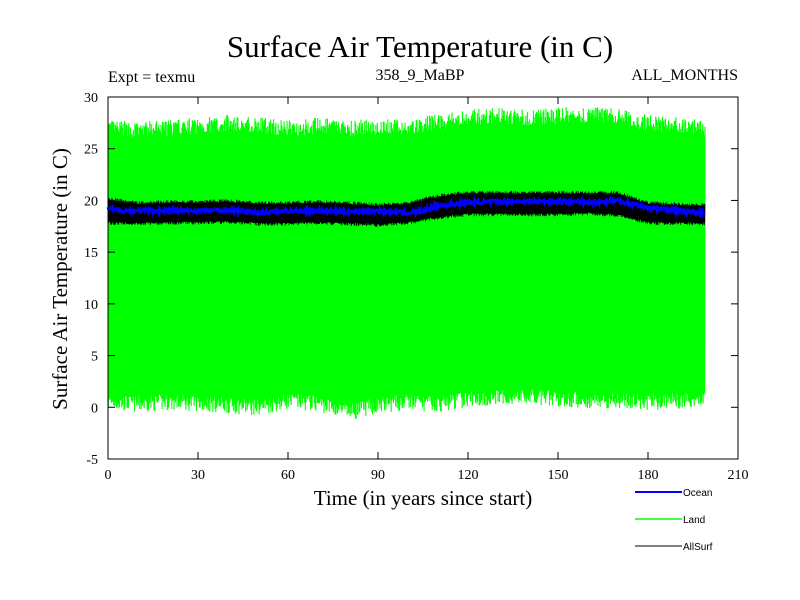  Describe the element at coordinates (378, 475) in the screenshot. I see `x-tick-label: 90` at that location.